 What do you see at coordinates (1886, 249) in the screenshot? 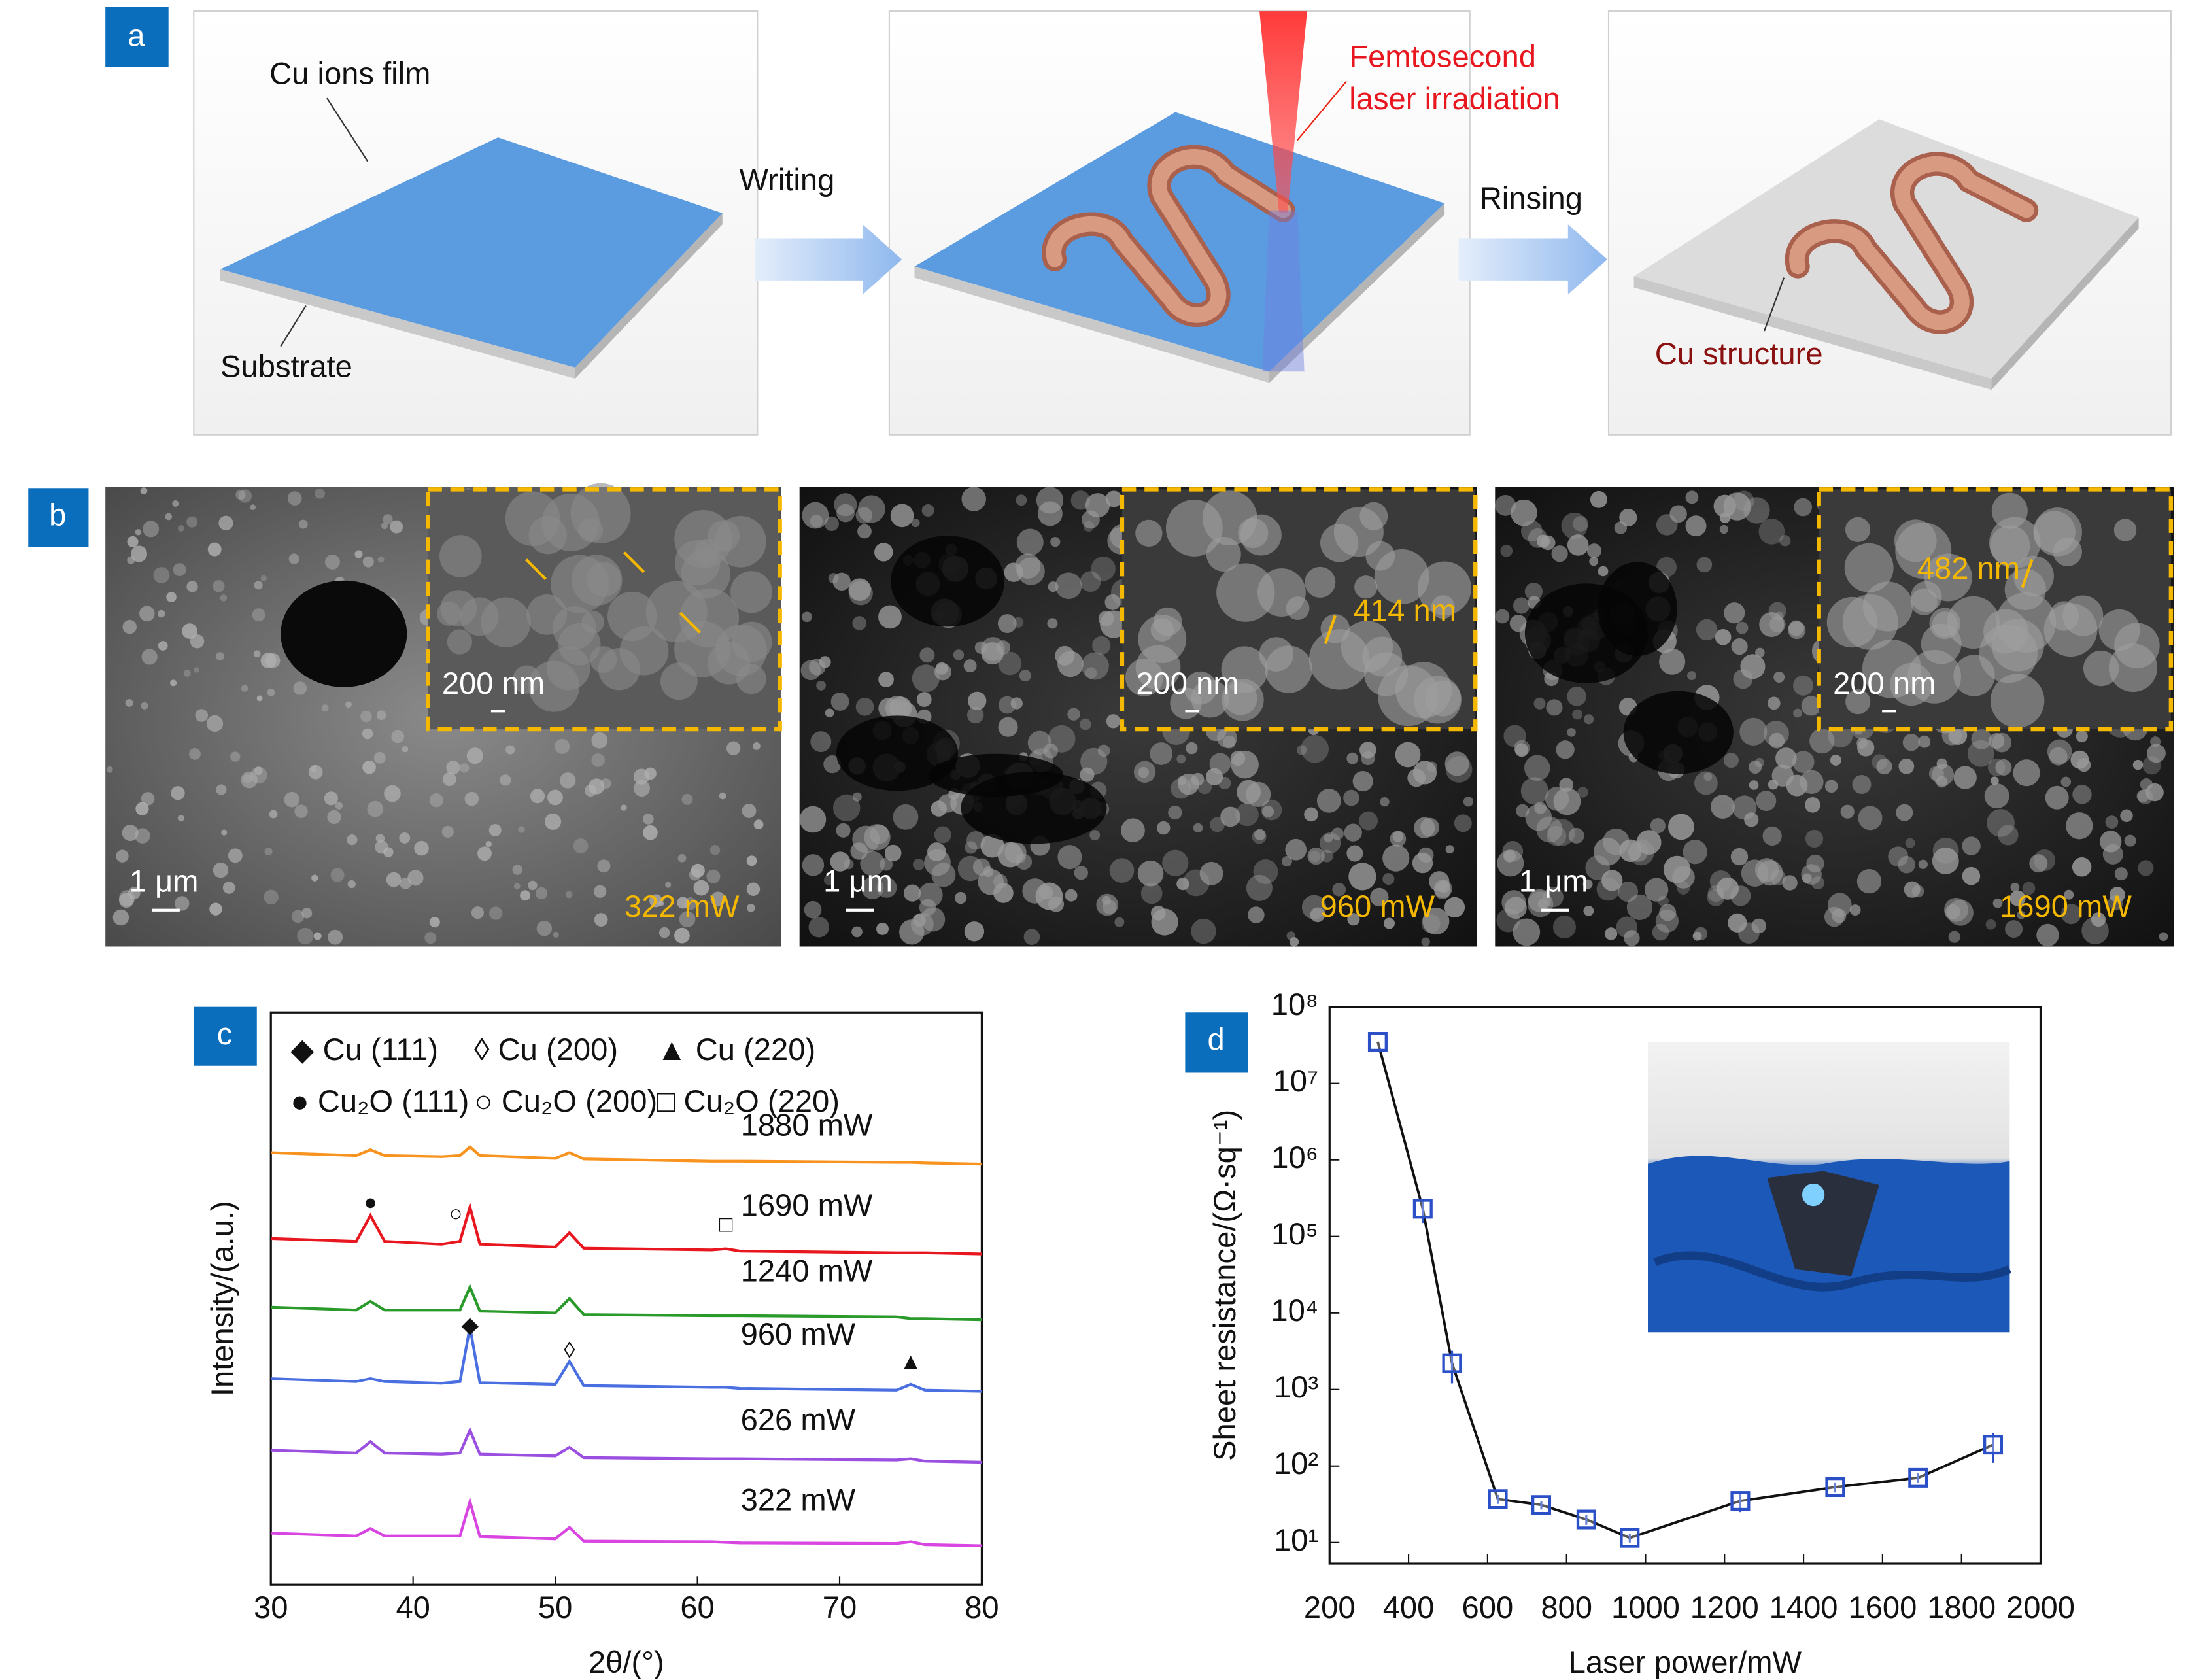
I see `substrate` at bounding box center [1886, 249].